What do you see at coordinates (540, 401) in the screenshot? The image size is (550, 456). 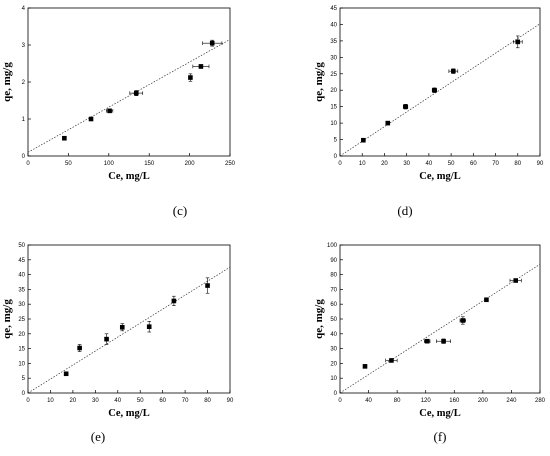 I see `x-tick-label: 280` at bounding box center [540, 401].